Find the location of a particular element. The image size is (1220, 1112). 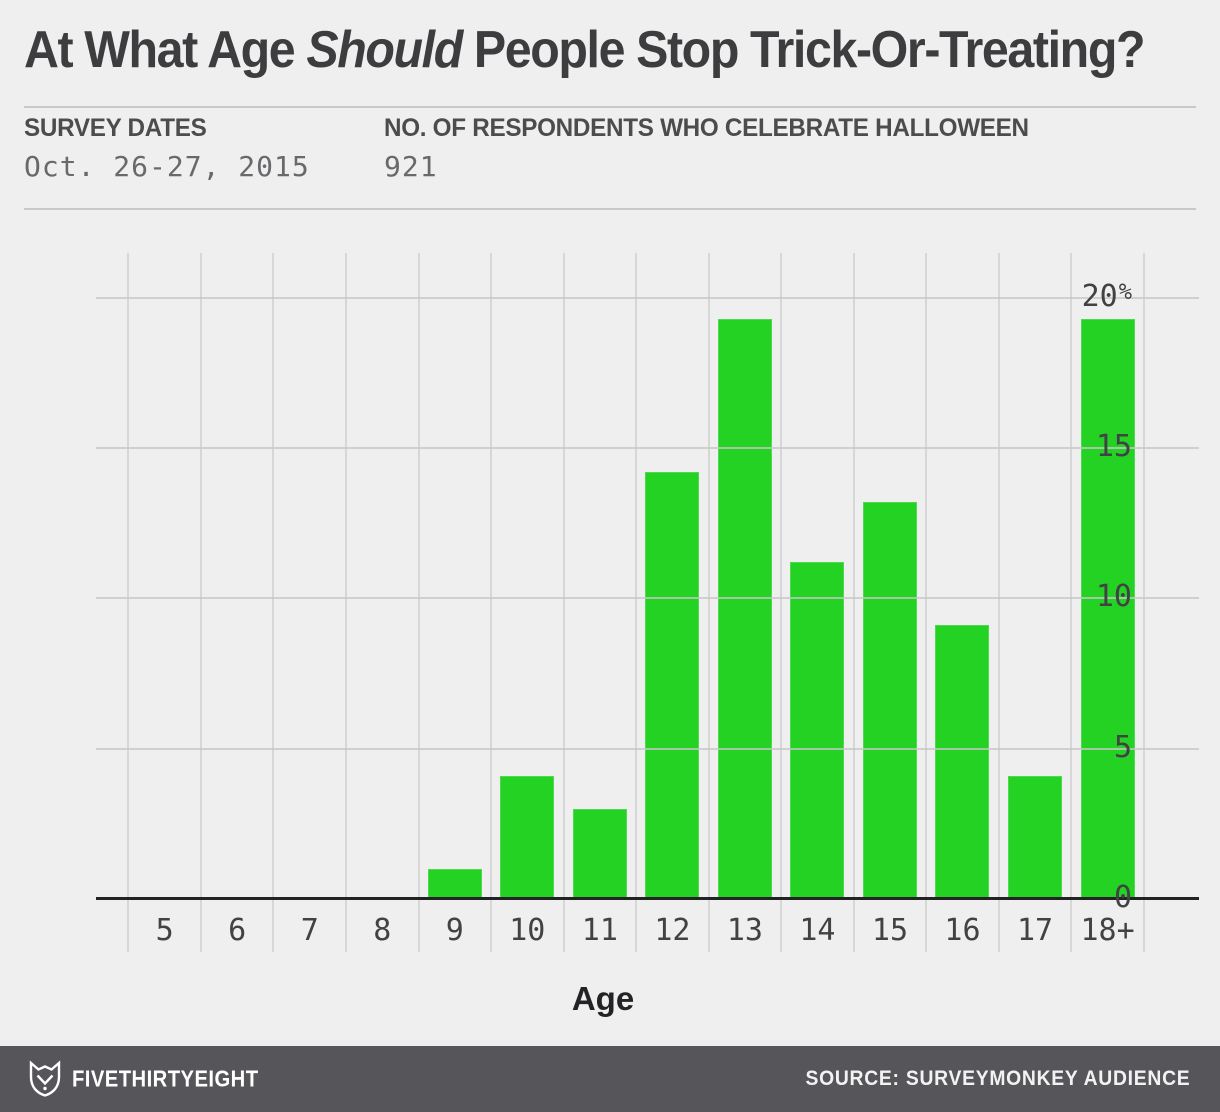

header-divider is located at coordinates (610, 107).